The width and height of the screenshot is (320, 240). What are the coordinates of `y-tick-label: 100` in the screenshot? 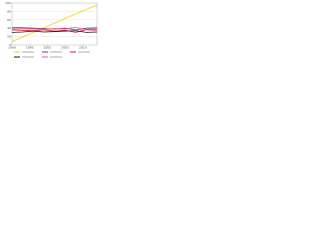 It's located at (8, 3).